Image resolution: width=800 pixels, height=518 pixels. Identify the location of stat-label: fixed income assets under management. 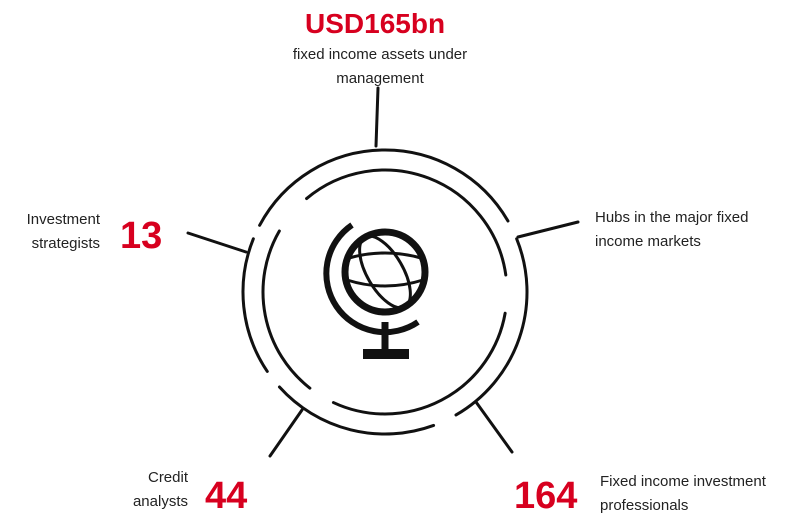
(380, 67).